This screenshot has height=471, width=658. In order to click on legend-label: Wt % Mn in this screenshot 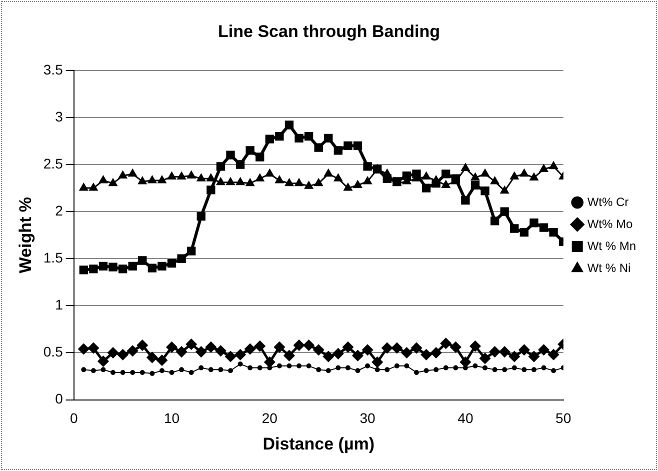, I will do `click(611, 245)`.